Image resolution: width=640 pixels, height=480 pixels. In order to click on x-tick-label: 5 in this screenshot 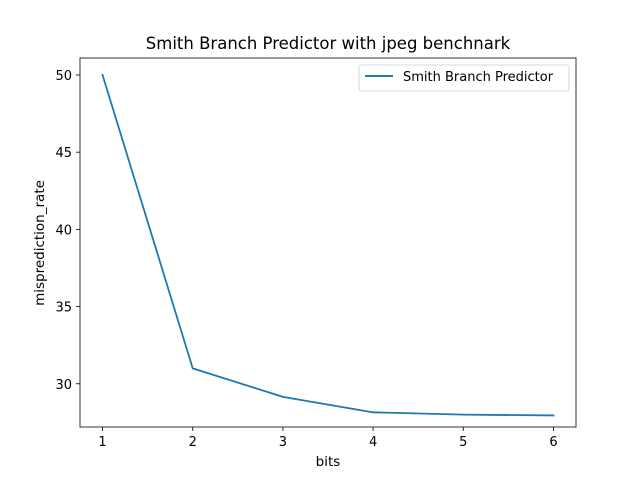, I will do `click(463, 442)`.